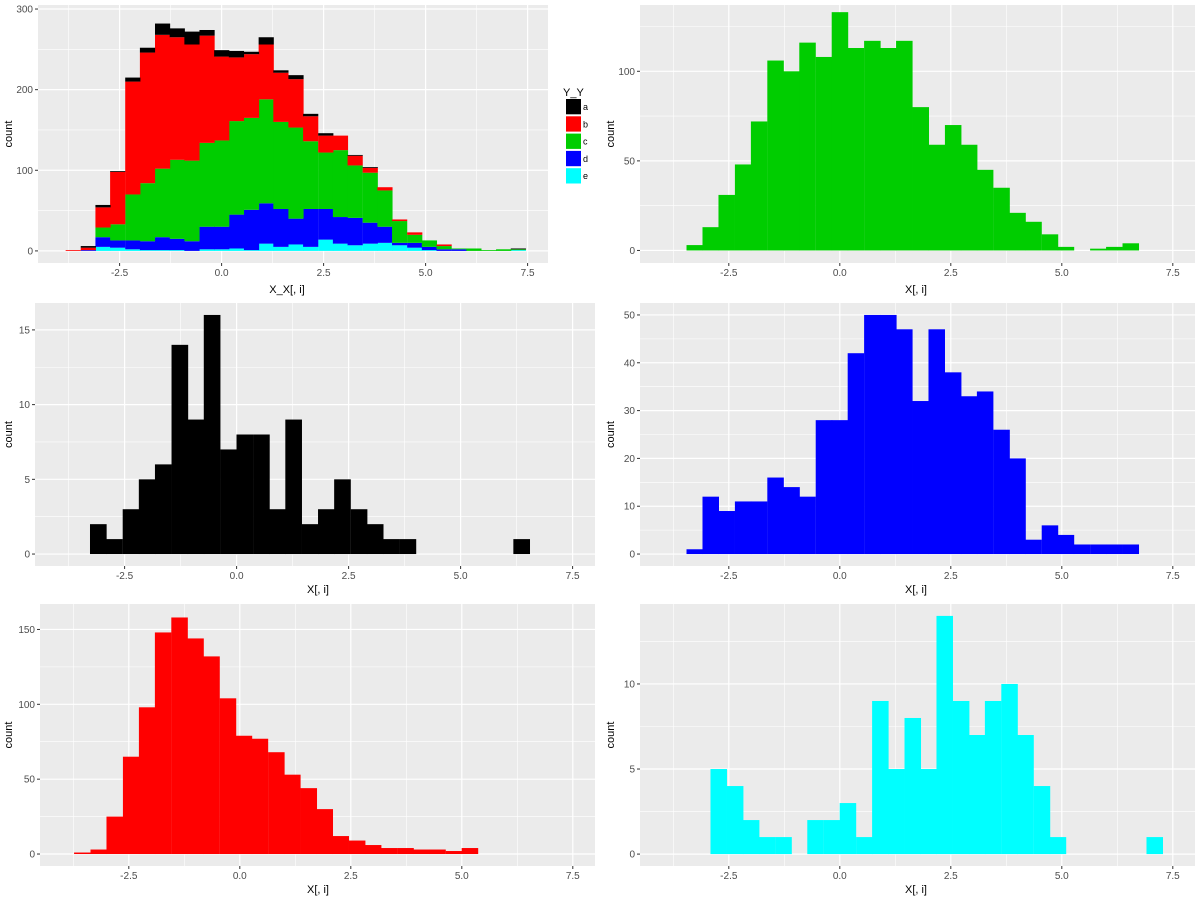  I want to click on legend-key-a, so click(573, 107).